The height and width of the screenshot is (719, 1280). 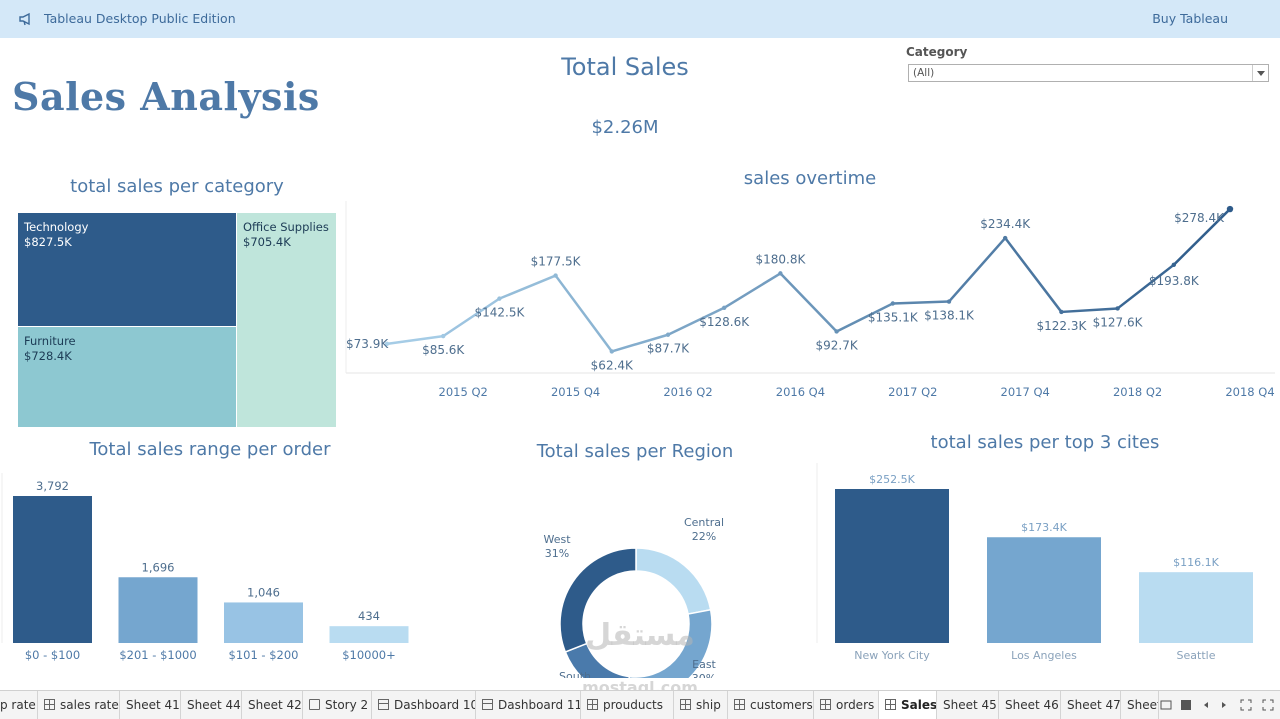 What do you see at coordinates (1260, 73) in the screenshot?
I see `chevron-down-icon` at bounding box center [1260, 73].